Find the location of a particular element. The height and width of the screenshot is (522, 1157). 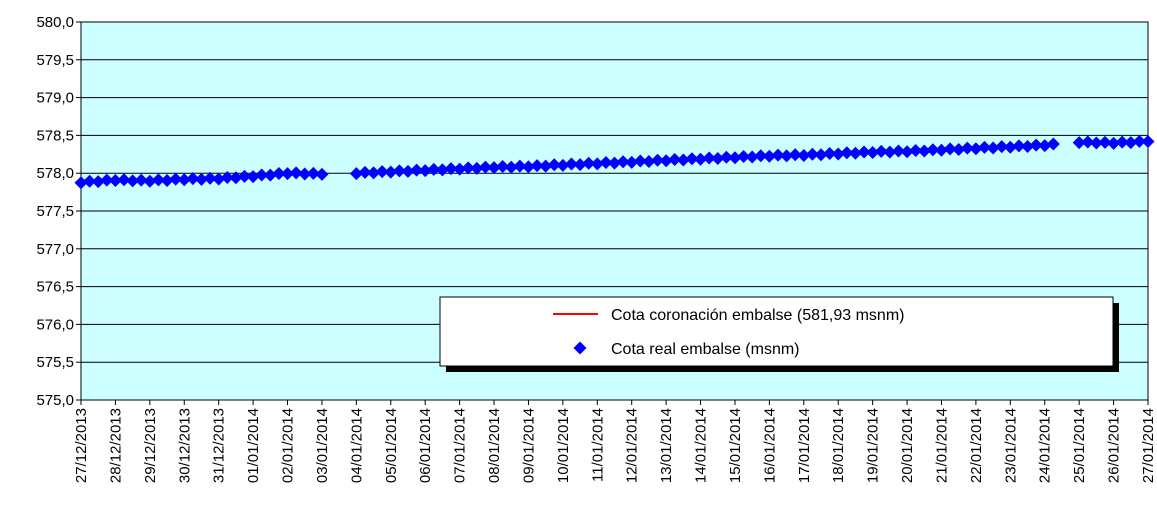

x-tick-label: 26/01/2014 is located at coordinates (1114, 445).